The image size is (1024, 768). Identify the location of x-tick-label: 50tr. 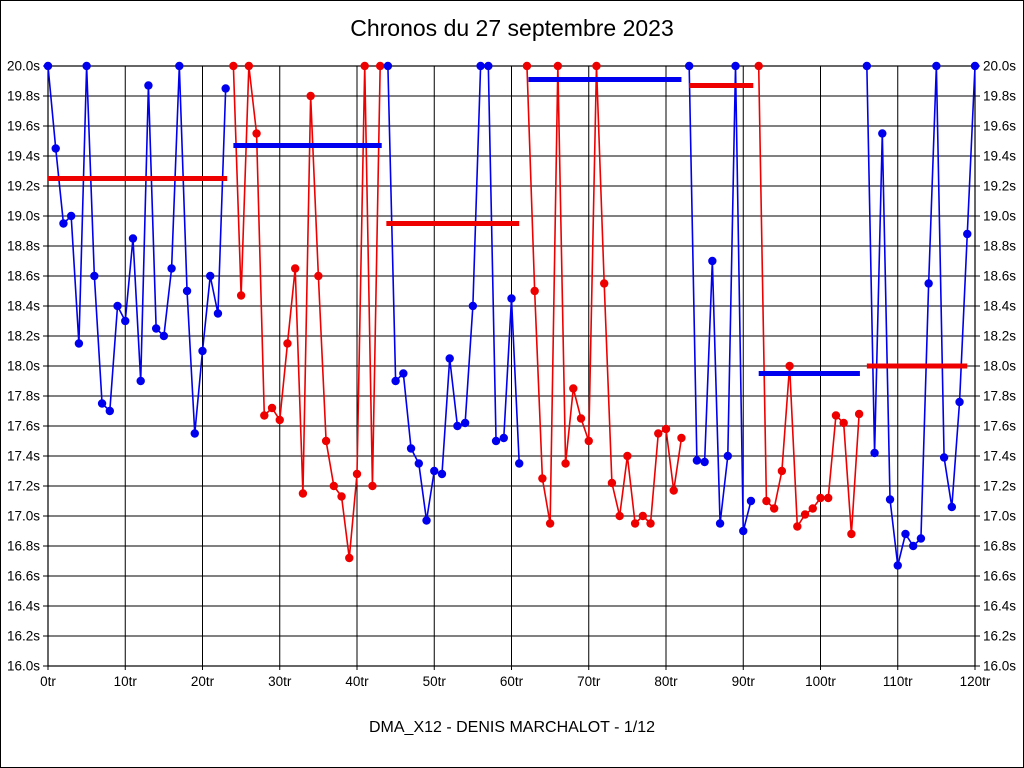
(435, 681).